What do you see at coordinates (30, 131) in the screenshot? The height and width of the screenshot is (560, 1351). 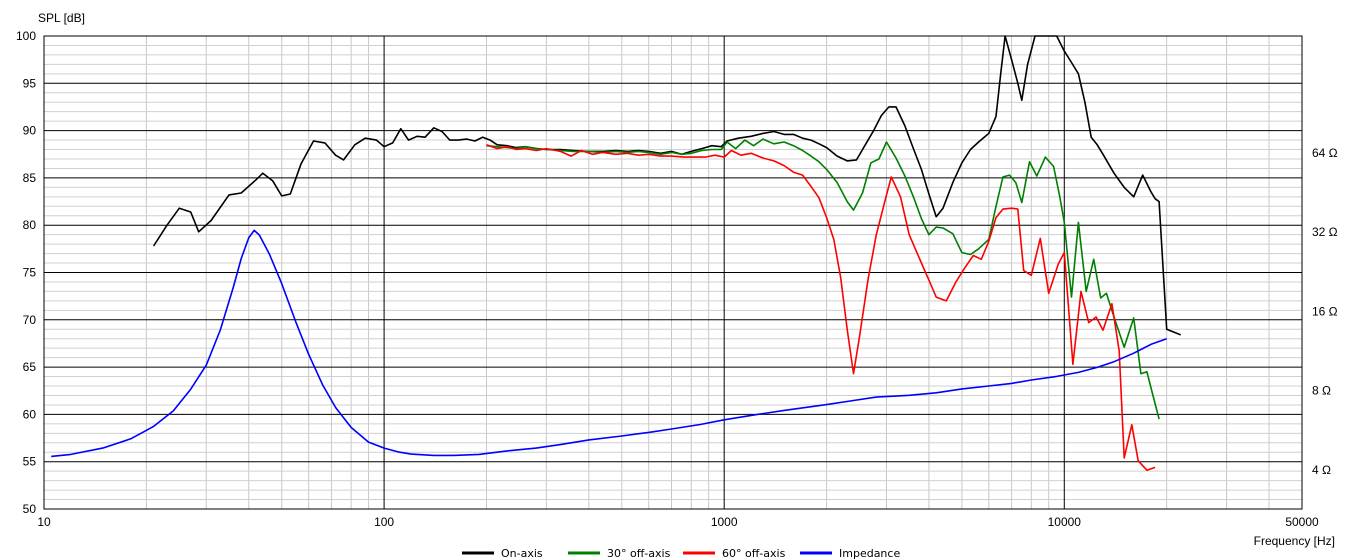 I see `y-tick-label: 90` at bounding box center [30, 131].